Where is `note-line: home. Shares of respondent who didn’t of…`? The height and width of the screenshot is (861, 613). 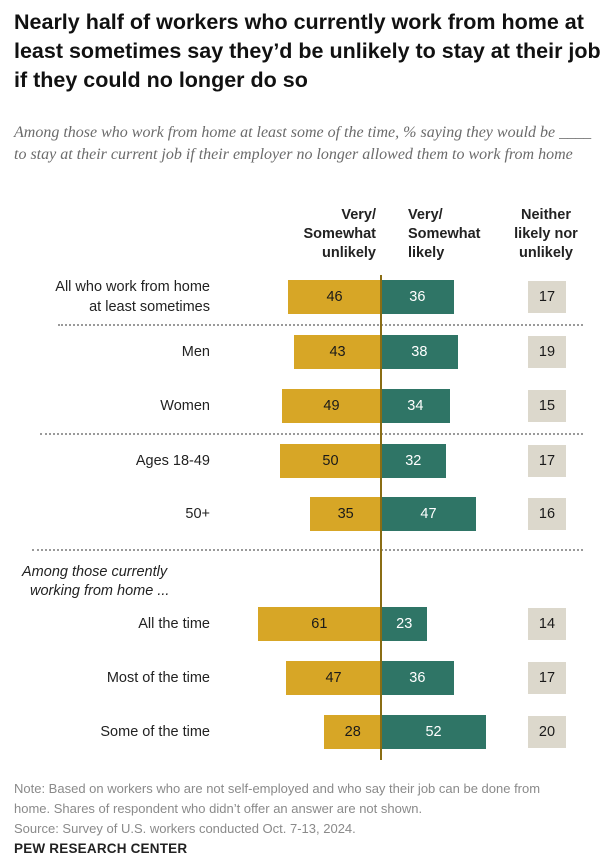 note-line: home. Shares of respondent who didn’t of… is located at coordinates (218, 808).